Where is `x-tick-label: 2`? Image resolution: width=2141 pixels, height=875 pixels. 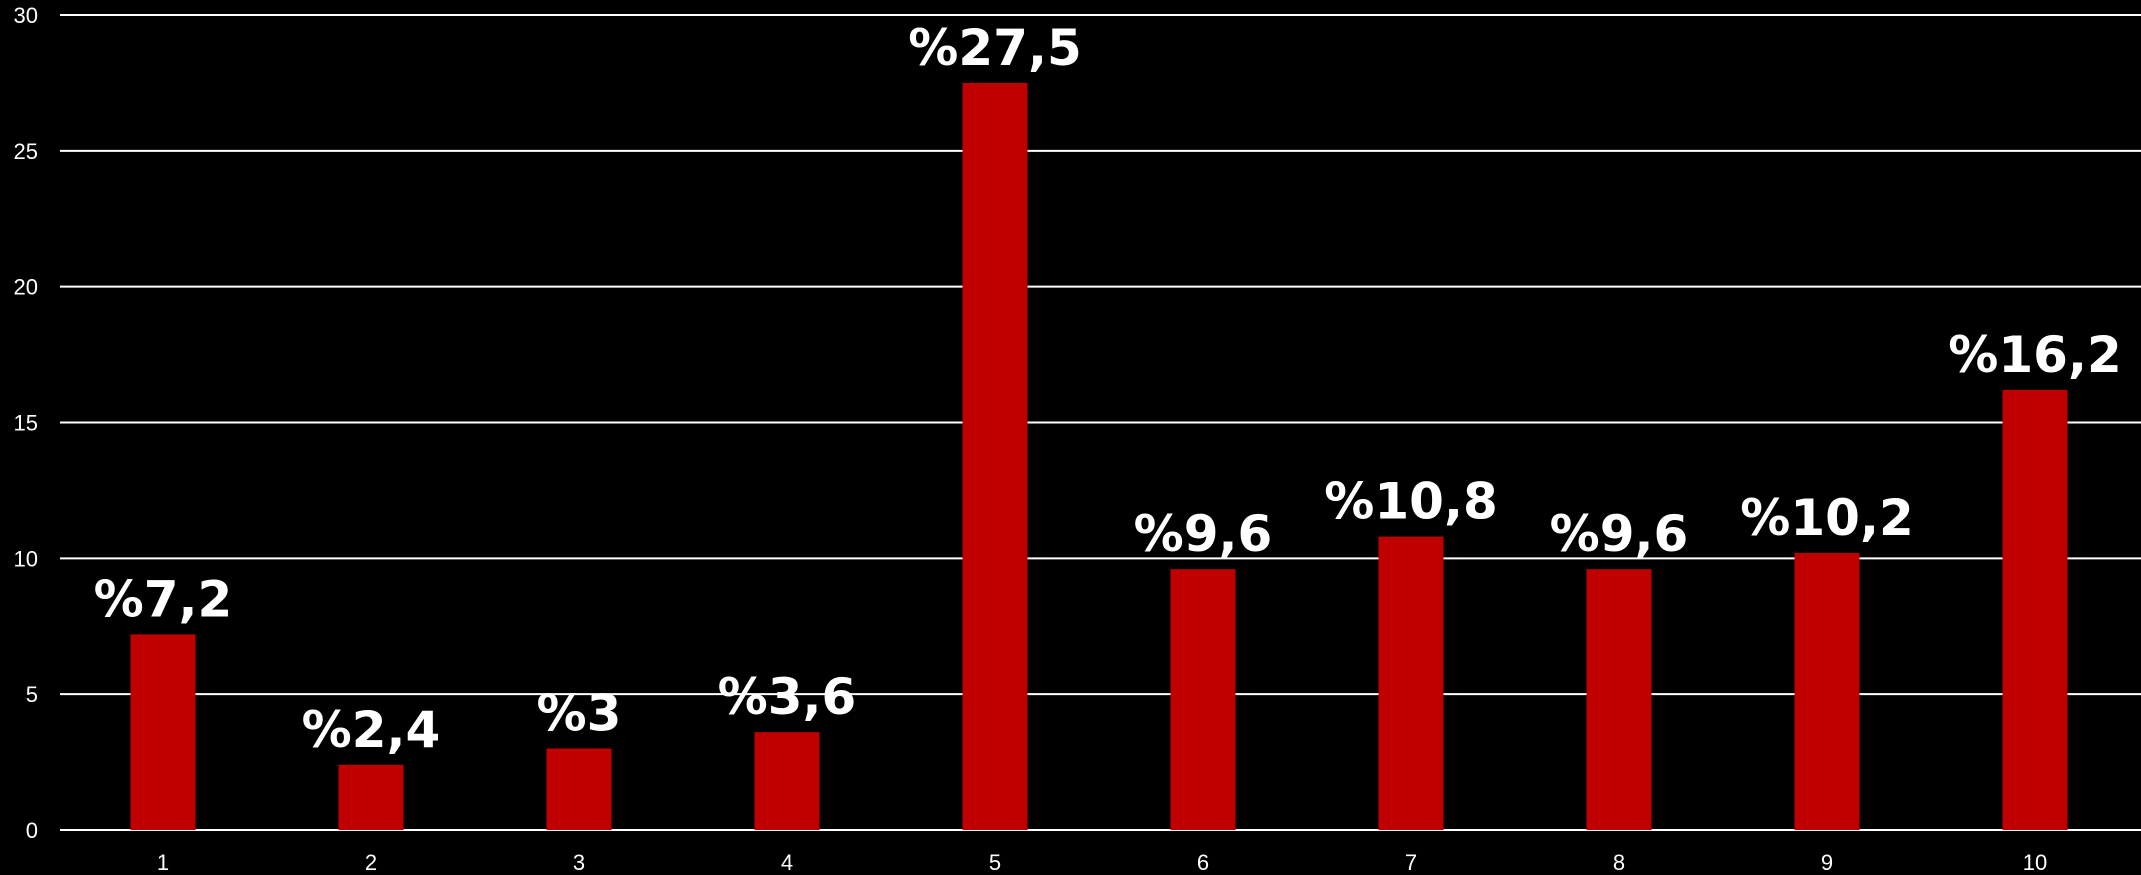
x-tick-label: 2 is located at coordinates (371, 862).